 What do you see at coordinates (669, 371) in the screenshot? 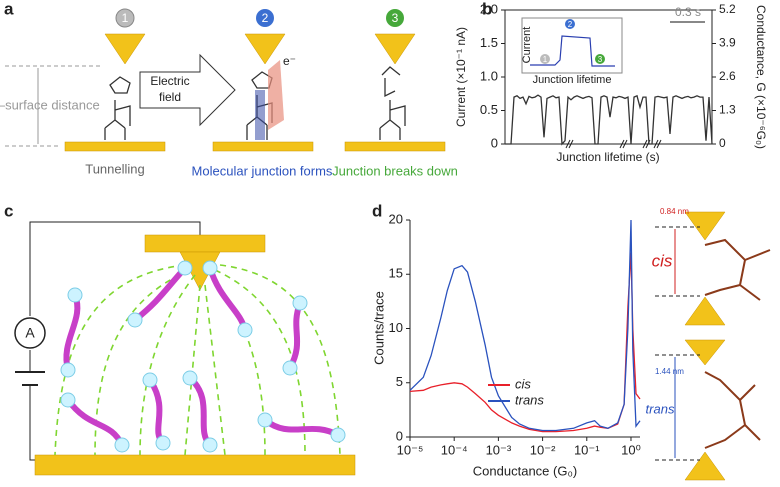
I see `length-label: 1.44 nm` at bounding box center [669, 371].